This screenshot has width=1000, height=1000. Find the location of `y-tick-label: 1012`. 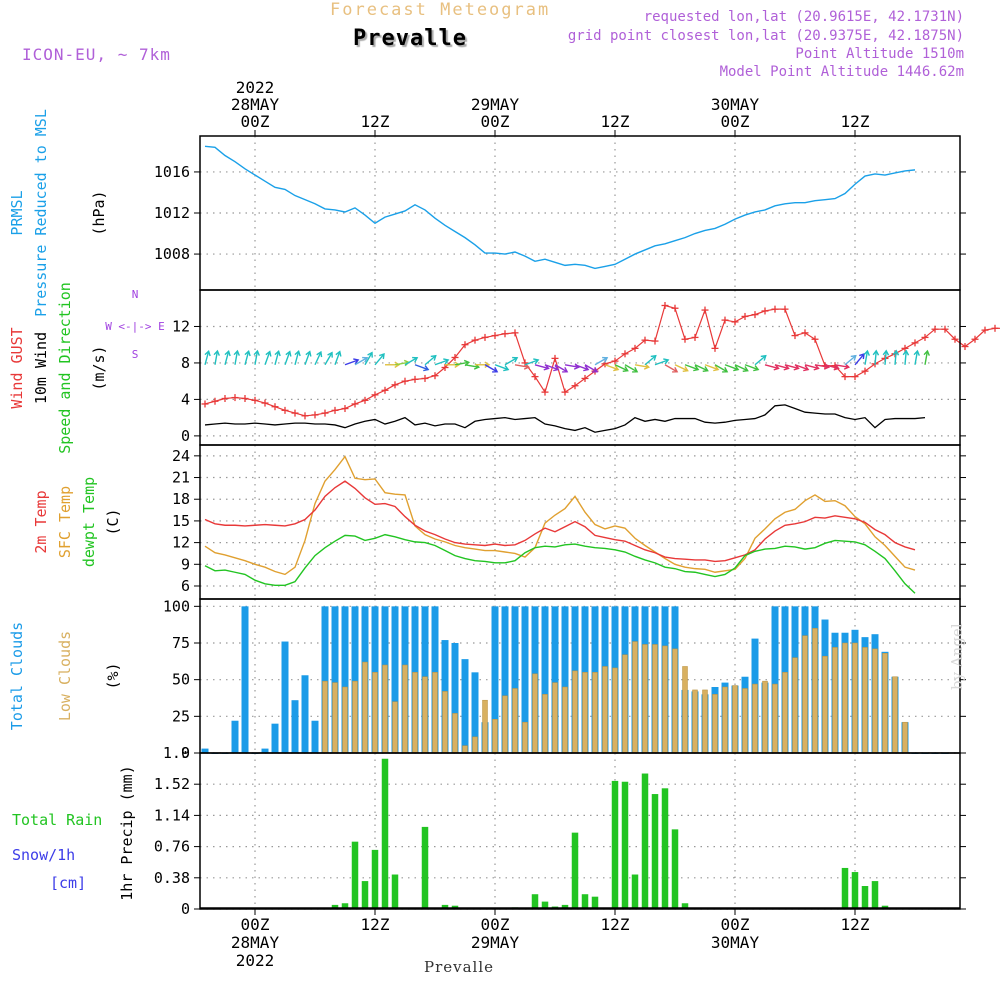

y-tick-label: 1012 is located at coordinates (172, 213).